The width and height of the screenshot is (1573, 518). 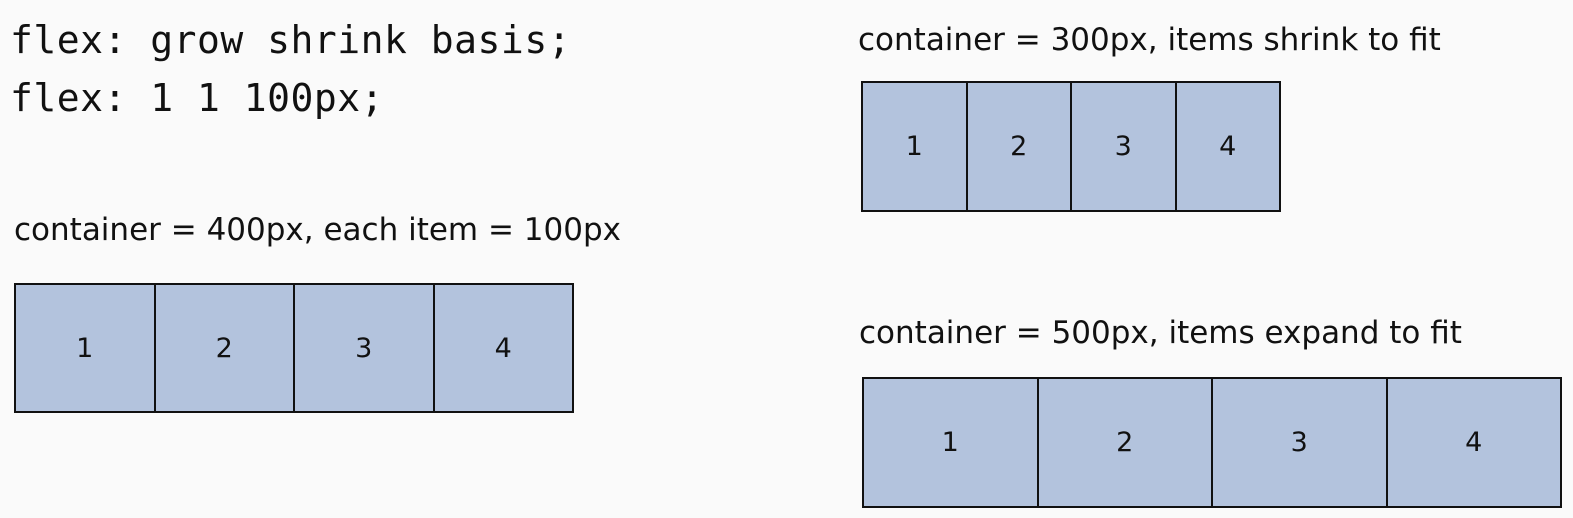 I want to click on flex-example-line: flex: 1 1 100px;, so click(x=197, y=98).